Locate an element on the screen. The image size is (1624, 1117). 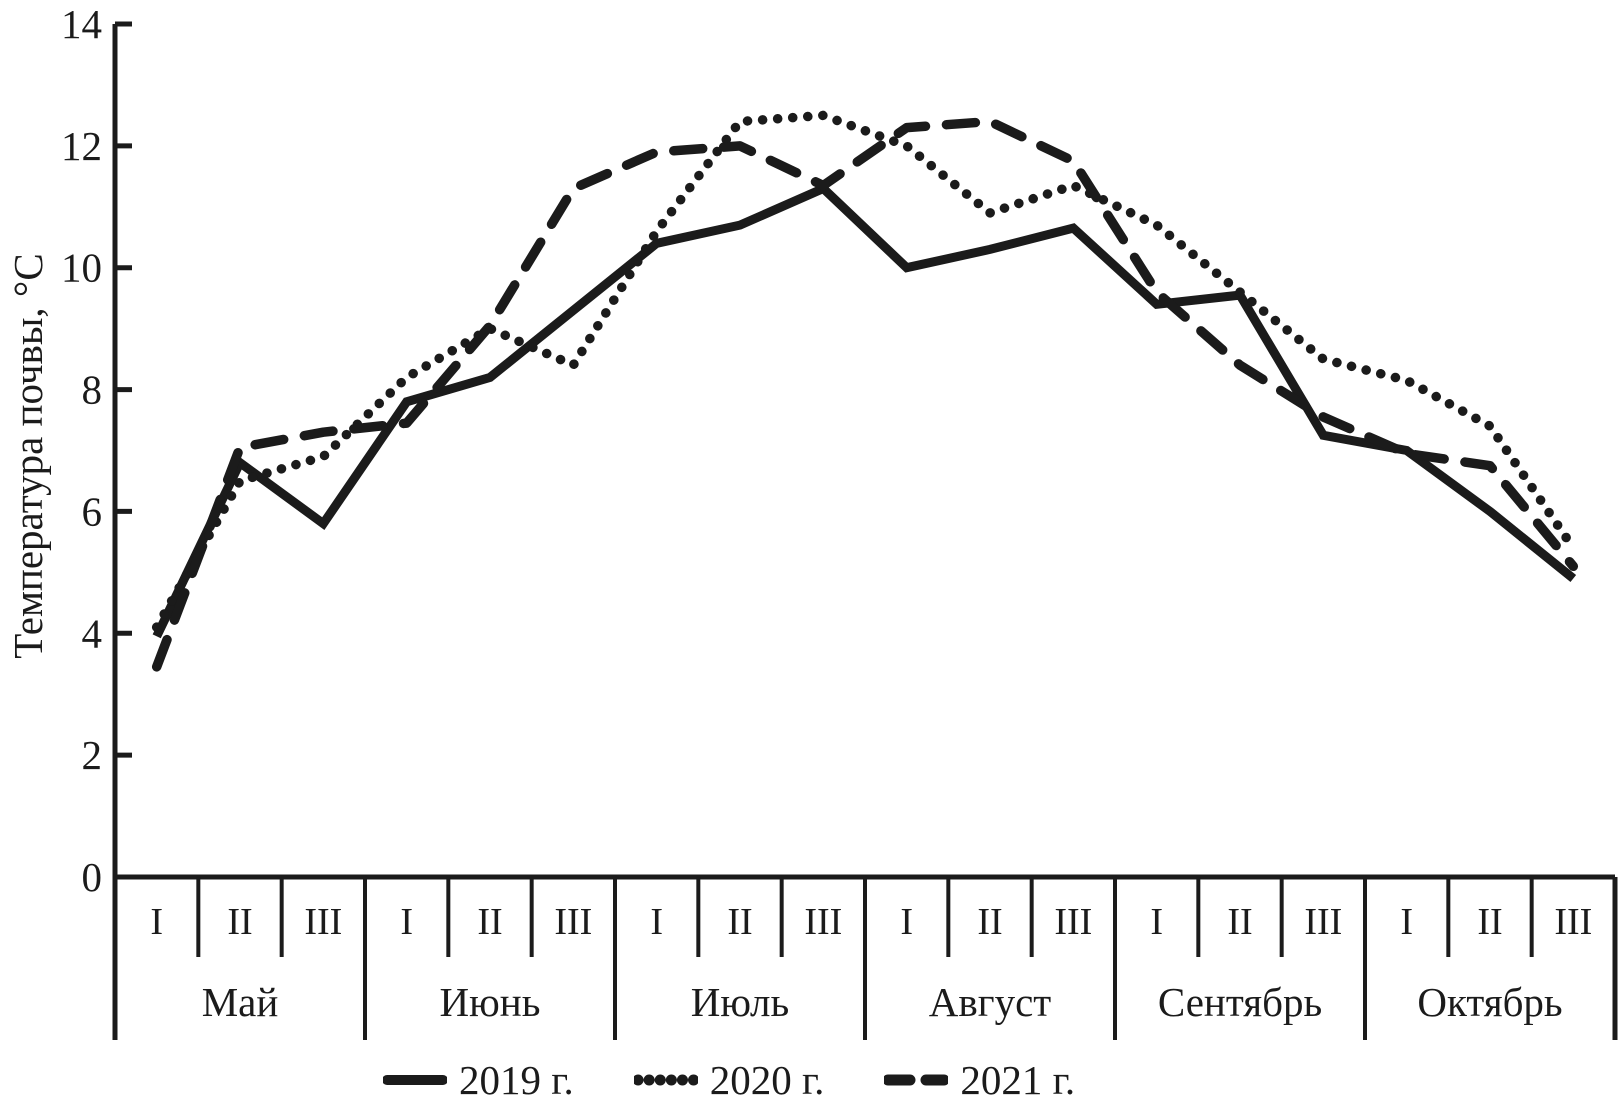
month-label: Сентябрь is located at coordinates (1240, 1002).